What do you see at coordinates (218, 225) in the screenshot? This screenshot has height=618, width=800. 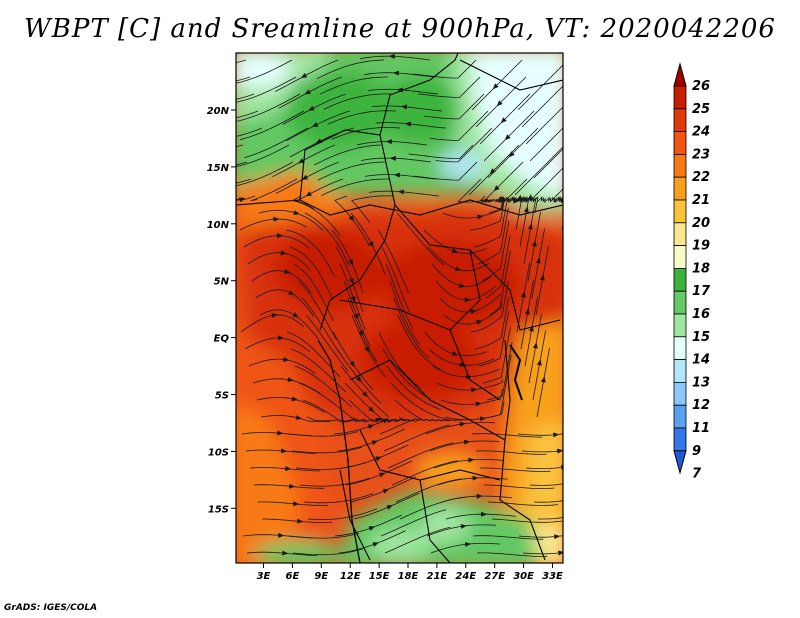 I see `lat-tick-label: 10N` at bounding box center [218, 225].